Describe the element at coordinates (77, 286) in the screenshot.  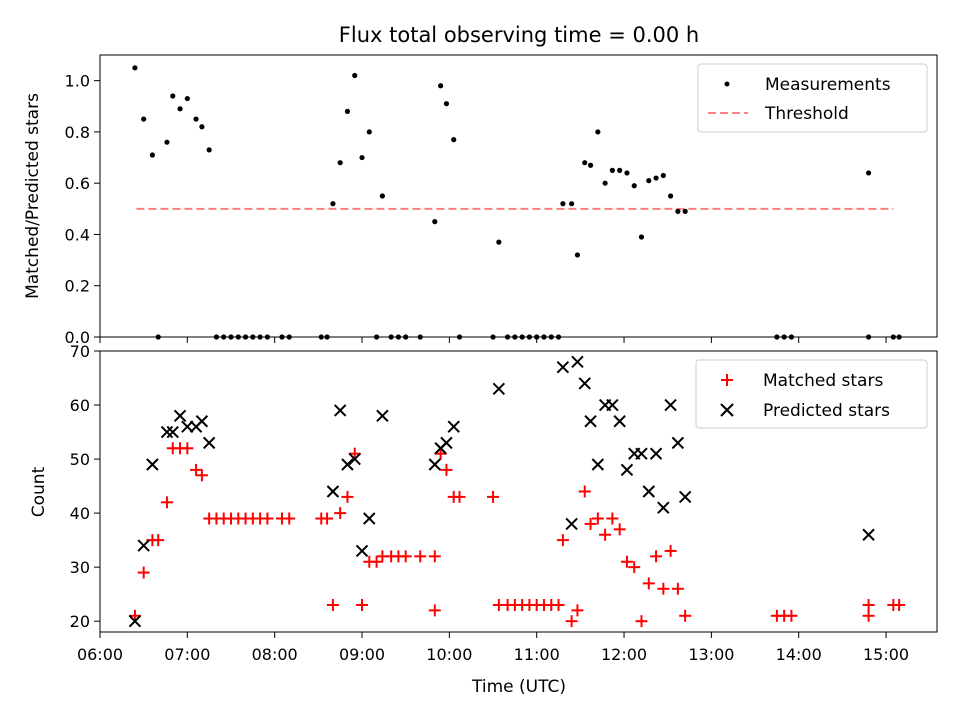
I see `top-y-tick-label: 0.2` at that location.